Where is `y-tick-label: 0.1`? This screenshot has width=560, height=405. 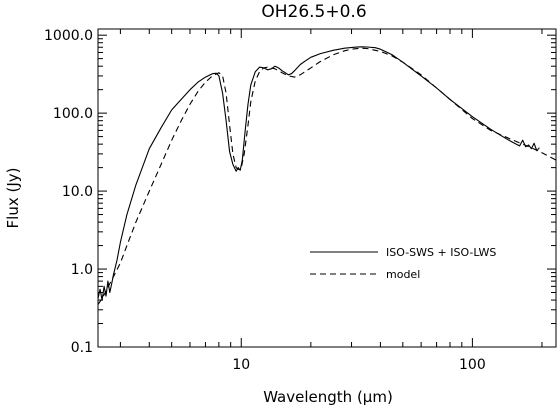 y-tick-label: 0.1 is located at coordinates (82, 348).